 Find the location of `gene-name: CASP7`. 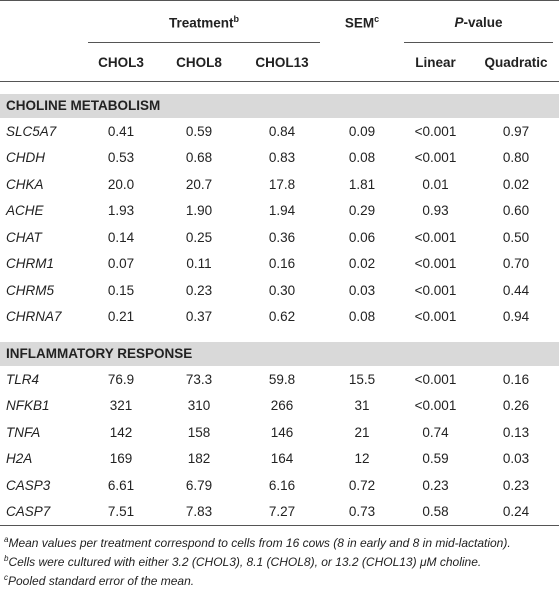

gene-name: CASP7 is located at coordinates (41, 512).